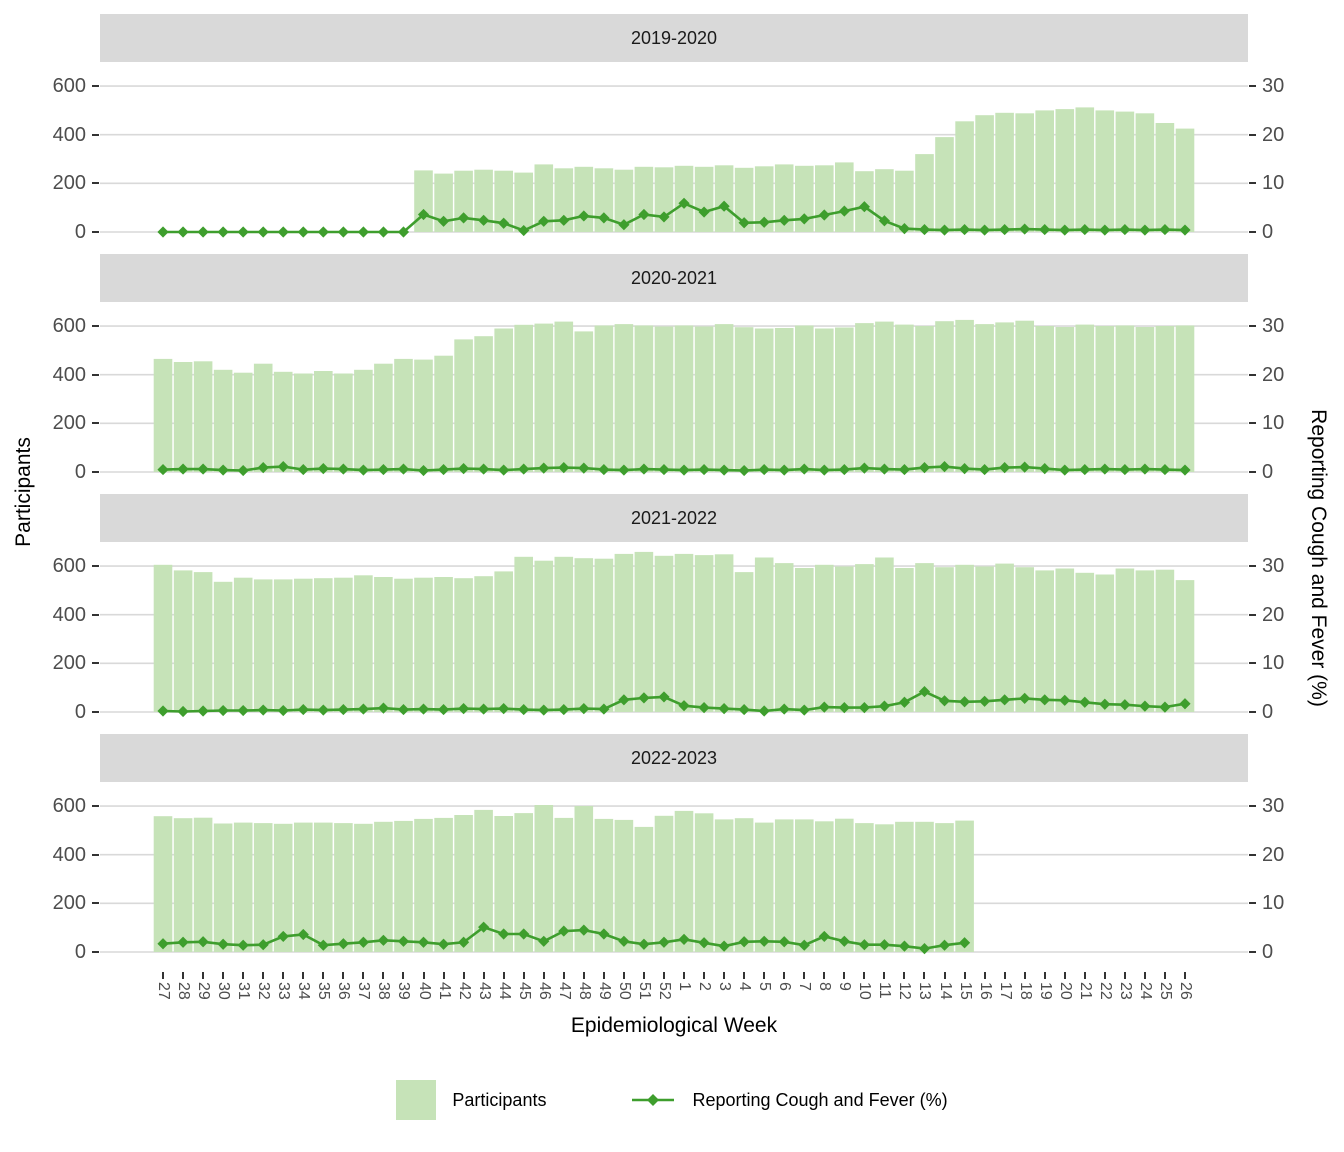 This screenshot has width=1344, height=1152. Describe the element at coordinates (223, 991) in the screenshot. I see `x-tick-label-week-30: 30` at that location.